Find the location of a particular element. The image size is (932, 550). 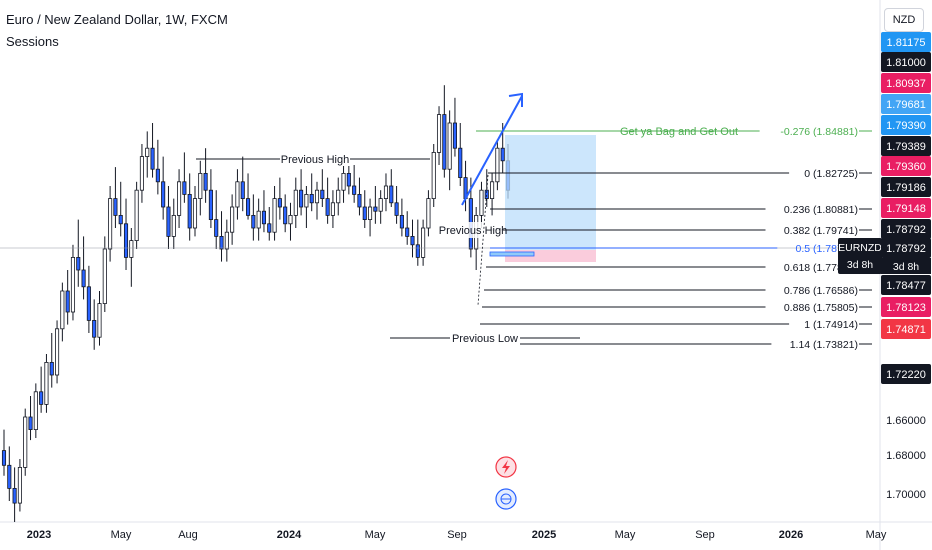

price-tag-label: 1.74871 is located at coordinates (906, 330).